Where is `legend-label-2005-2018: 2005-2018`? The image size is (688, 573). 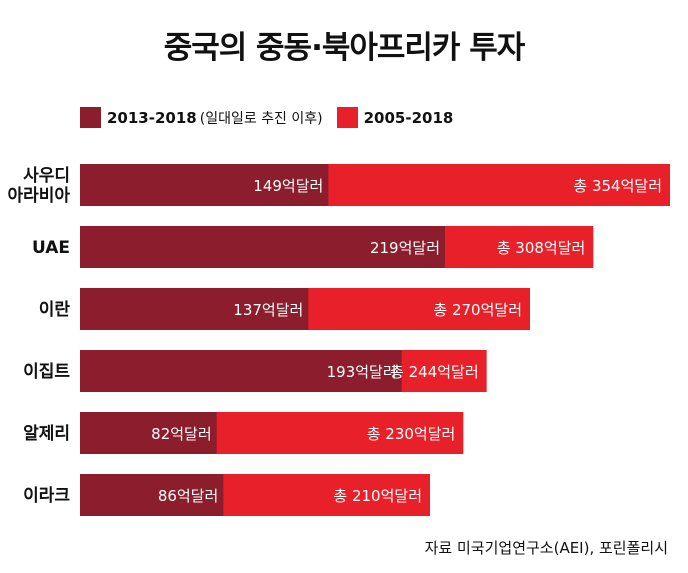
legend-label-2005-2018: 2005-2018 is located at coordinates (408, 117).